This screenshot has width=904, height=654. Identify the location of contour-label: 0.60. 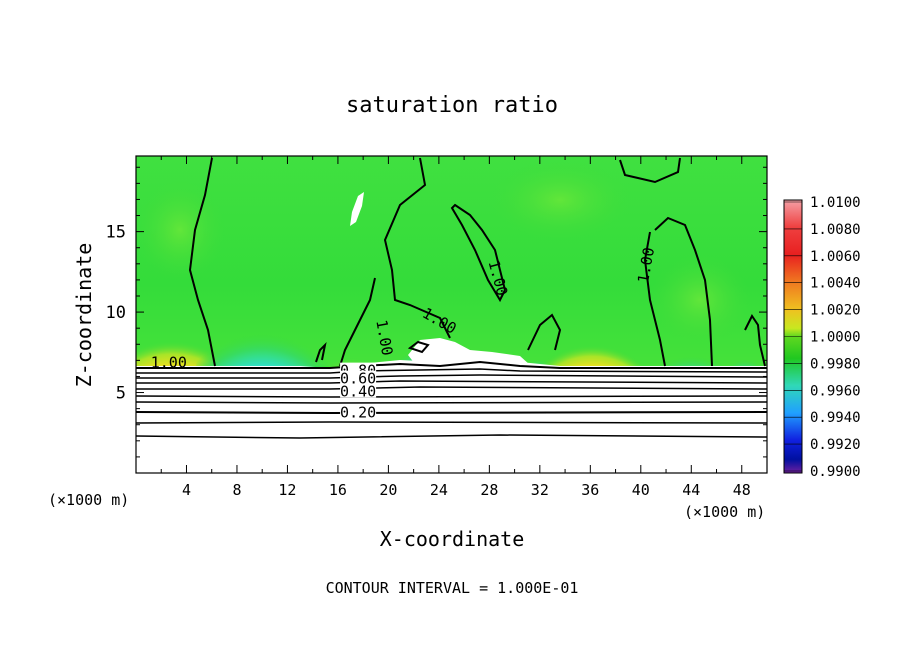
(358, 379).